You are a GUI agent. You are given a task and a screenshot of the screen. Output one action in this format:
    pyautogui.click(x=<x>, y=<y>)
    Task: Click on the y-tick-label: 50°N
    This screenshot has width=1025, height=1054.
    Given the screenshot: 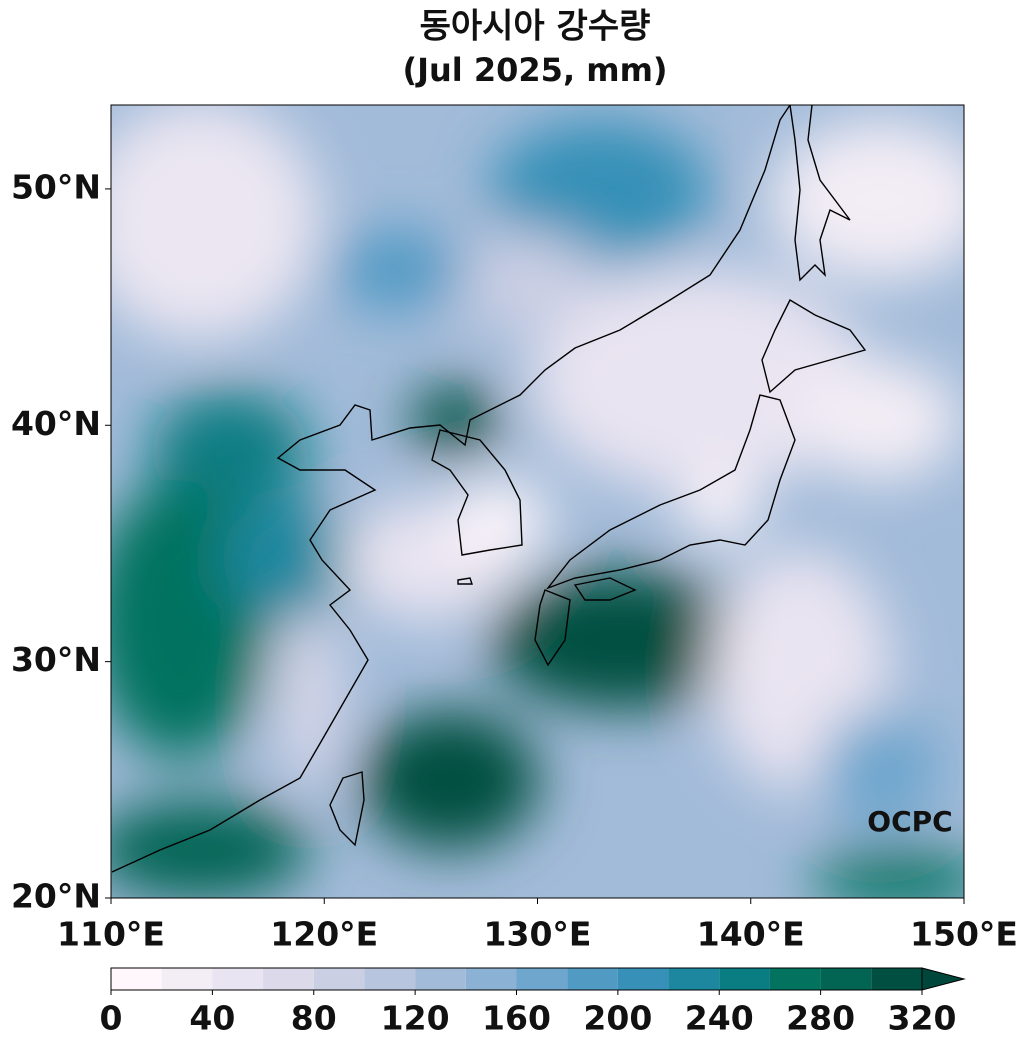 What is the action you would take?
    pyautogui.click(x=56, y=186)
    